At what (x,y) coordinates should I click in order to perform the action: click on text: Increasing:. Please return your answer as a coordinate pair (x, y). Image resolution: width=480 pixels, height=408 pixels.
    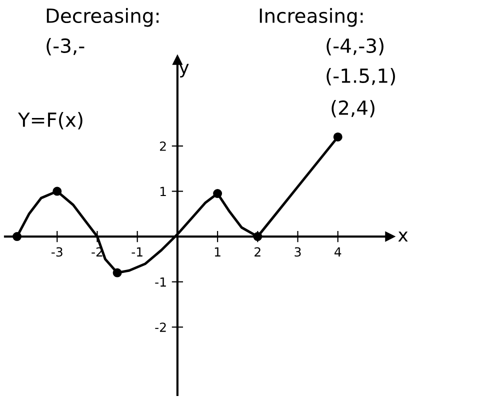
    Looking at the image, I should click on (311, 17).